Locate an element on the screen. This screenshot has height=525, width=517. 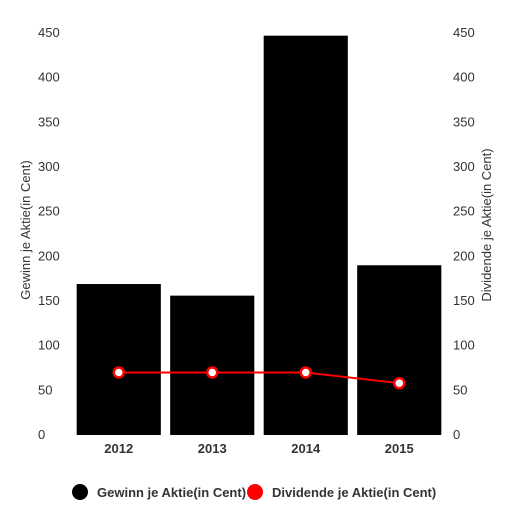
left-y-tick-label: 150 is located at coordinates (49, 300).